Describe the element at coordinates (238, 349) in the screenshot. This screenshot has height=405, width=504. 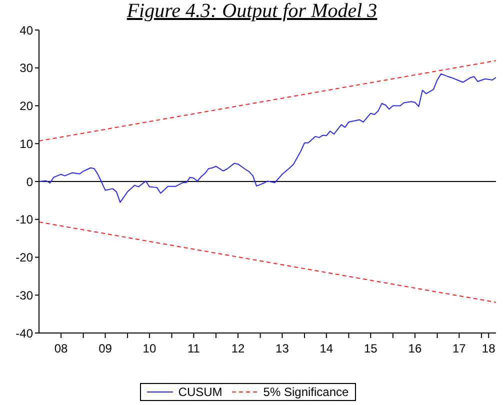
I see `x-tick-label: 12` at that location.